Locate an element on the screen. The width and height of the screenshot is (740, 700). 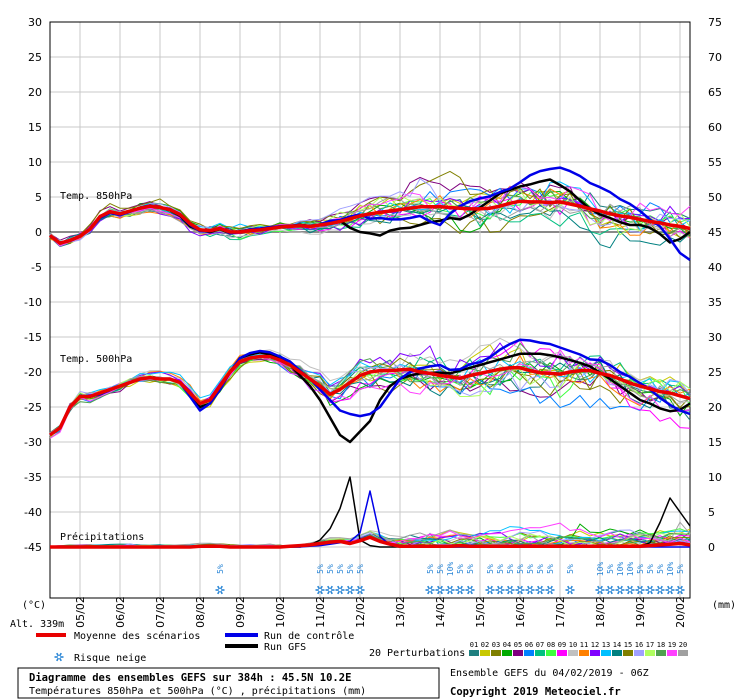
y-right-tick-label: 35 is located at coordinates (715, 302).